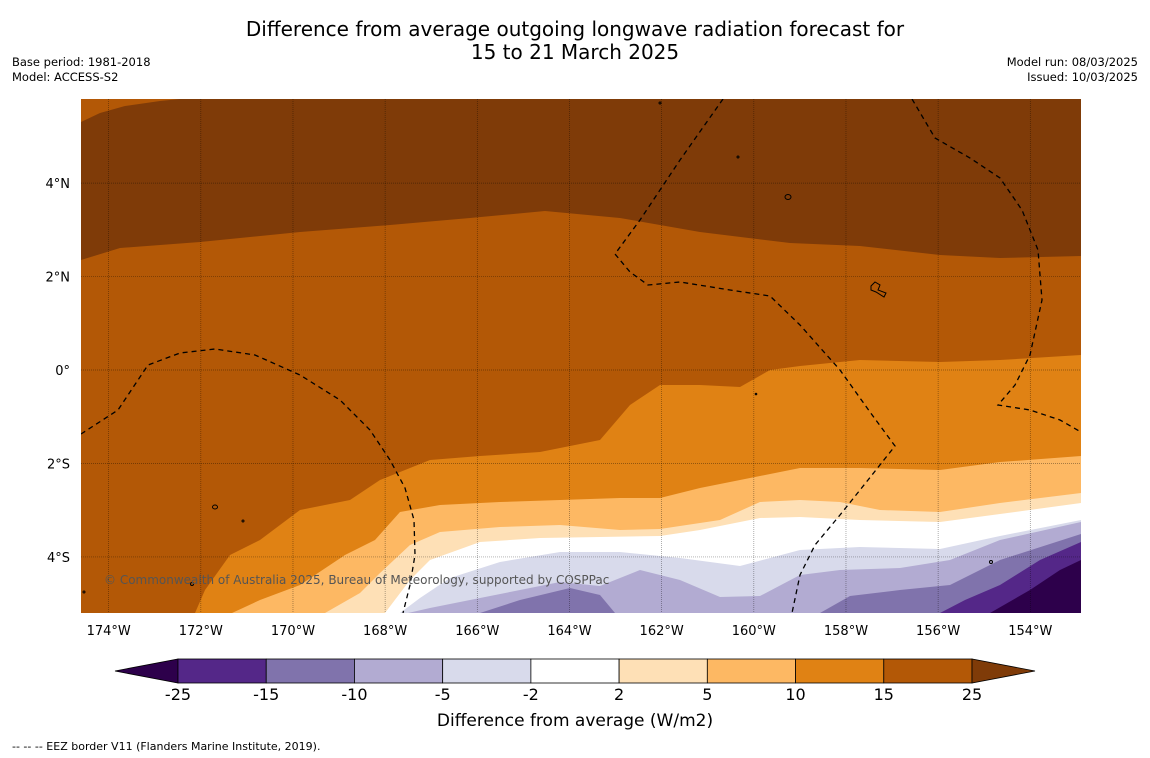 The image size is (1150, 758). What do you see at coordinates (780, 573) in the screenshot?
I see `band-neg15-neg10` at bounding box center [780, 573].